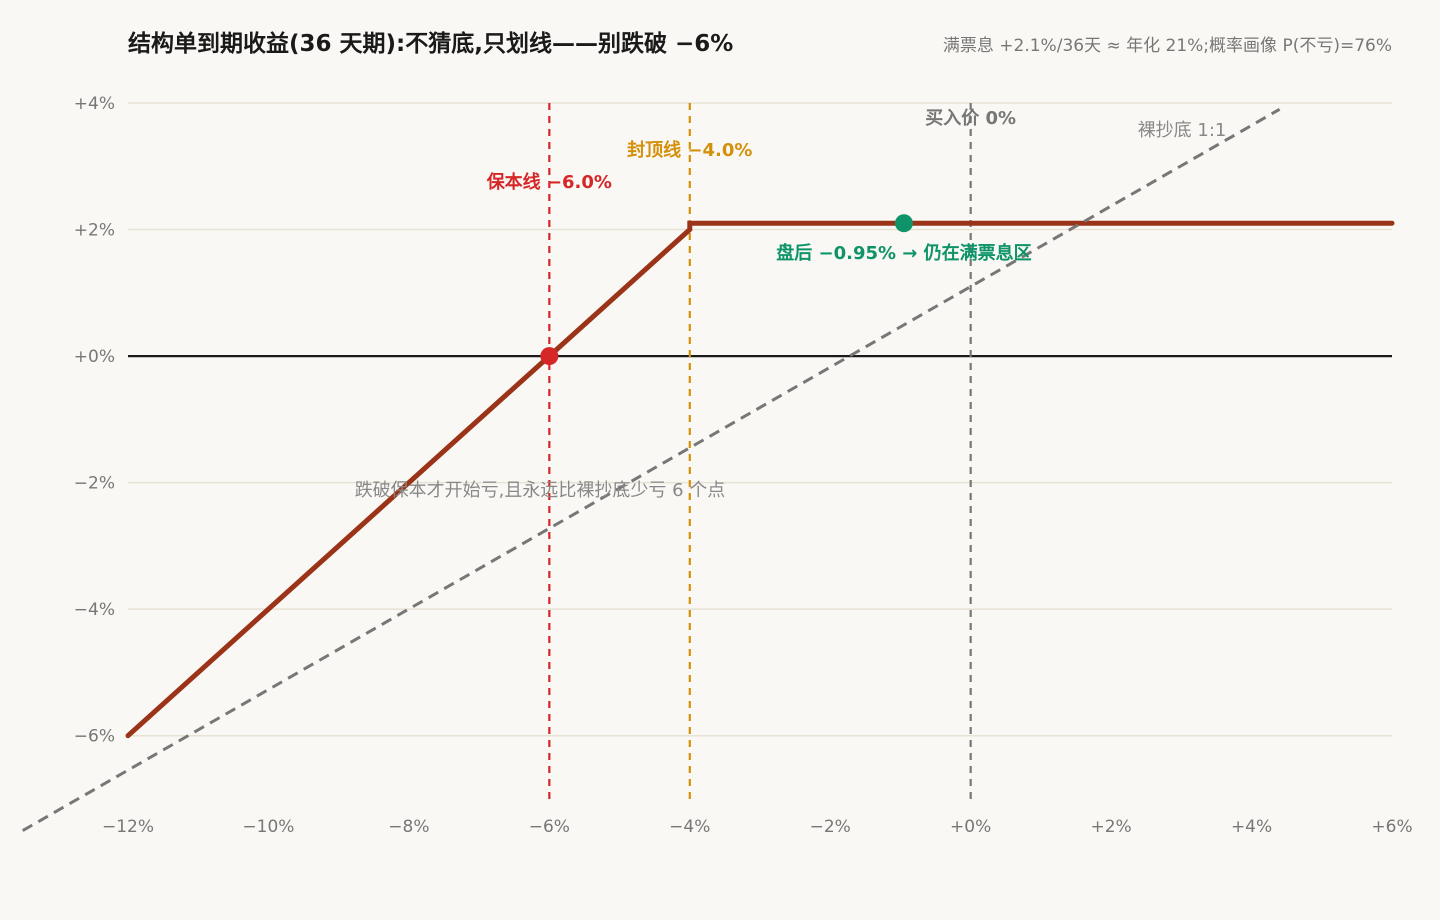  I want to click on x-tick-label: −6%, so click(549, 827).